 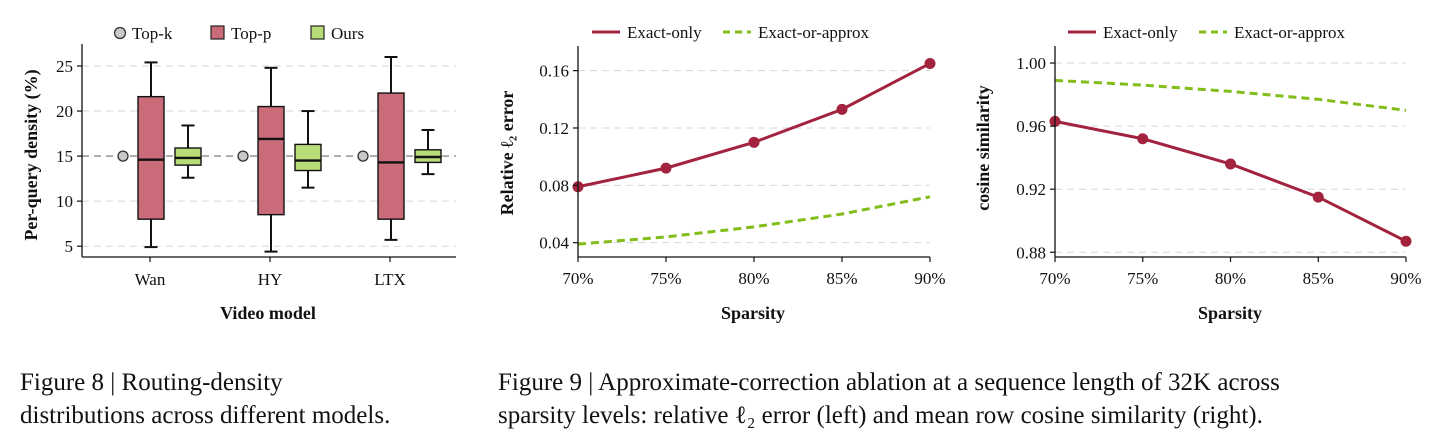 What do you see at coordinates (554, 71) in the screenshot?
I see `y-tick-label: 0.16` at bounding box center [554, 71].